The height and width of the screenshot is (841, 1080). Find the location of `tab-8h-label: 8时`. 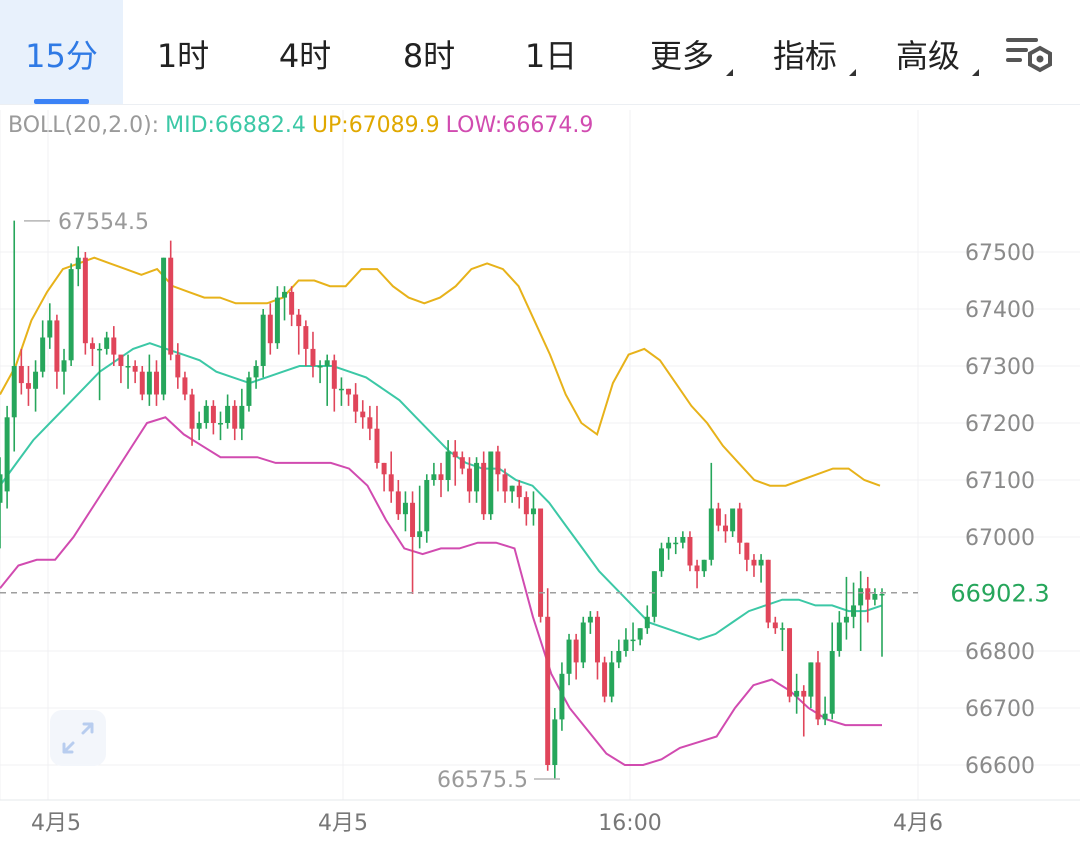

tab-8h-label: 8时 is located at coordinates (429, 56).